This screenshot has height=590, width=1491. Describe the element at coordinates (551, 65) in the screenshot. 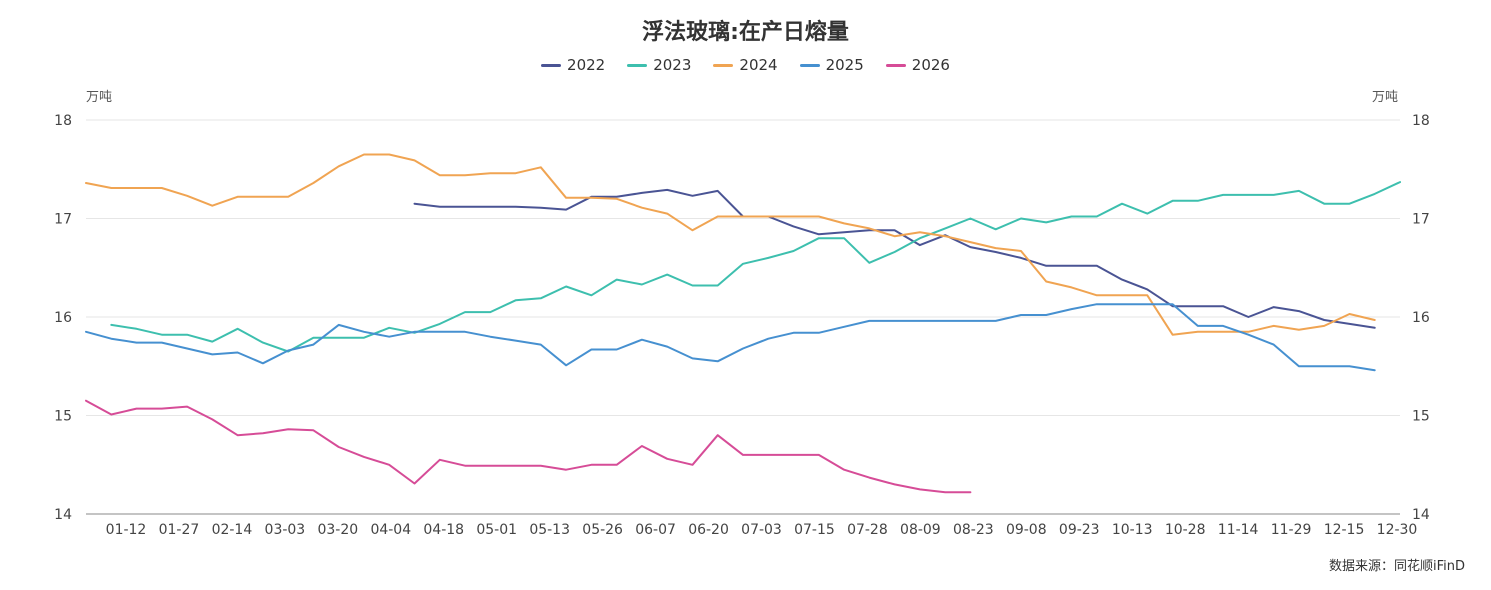

I see `legend-swatch-2022` at that location.